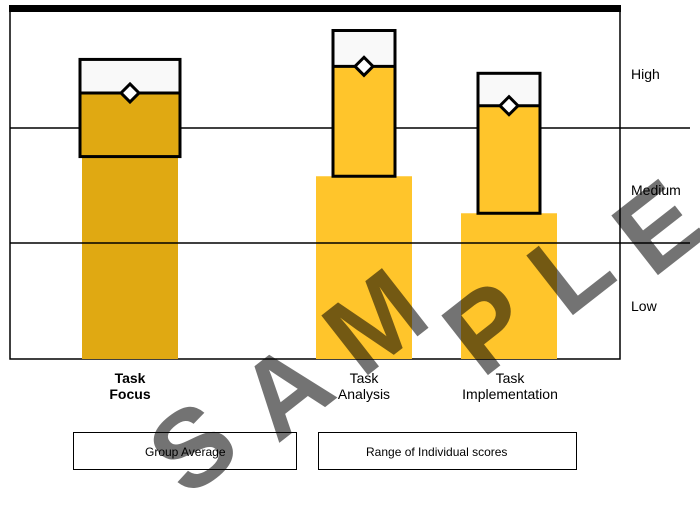 The height and width of the screenshot is (520, 700). Describe the element at coordinates (644, 306) in the screenshot. I see `band-label-low: Low` at that location.